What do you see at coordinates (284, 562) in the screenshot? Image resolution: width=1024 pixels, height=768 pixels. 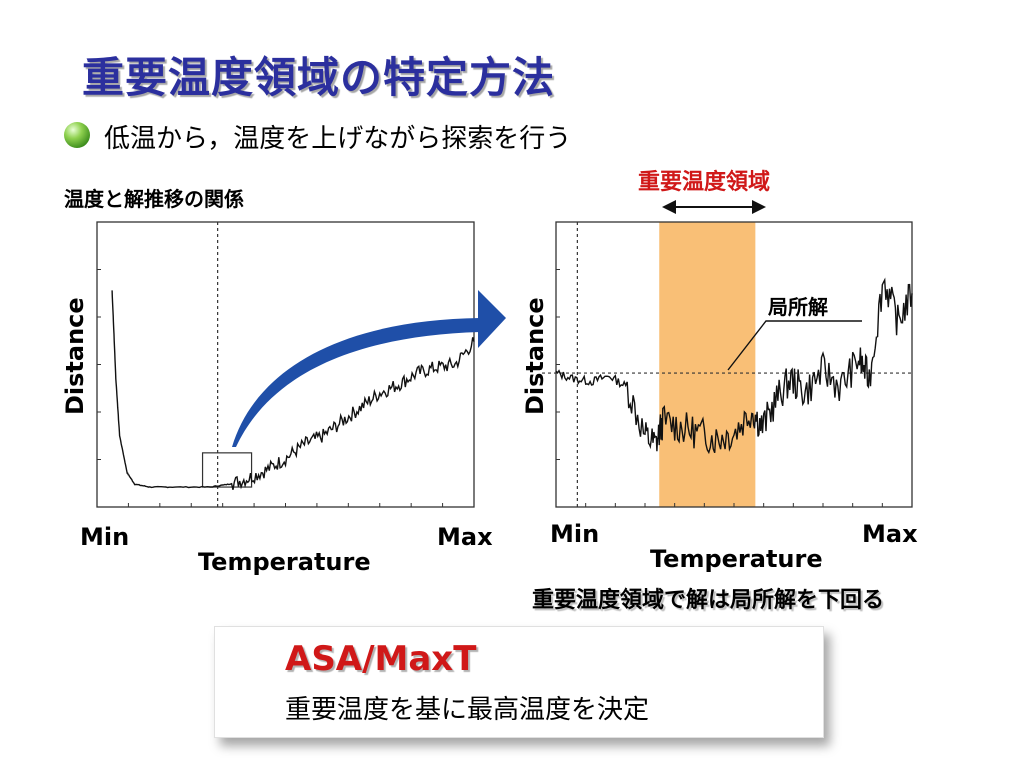 I see `left-xlabel: Temperature` at bounding box center [284, 562].